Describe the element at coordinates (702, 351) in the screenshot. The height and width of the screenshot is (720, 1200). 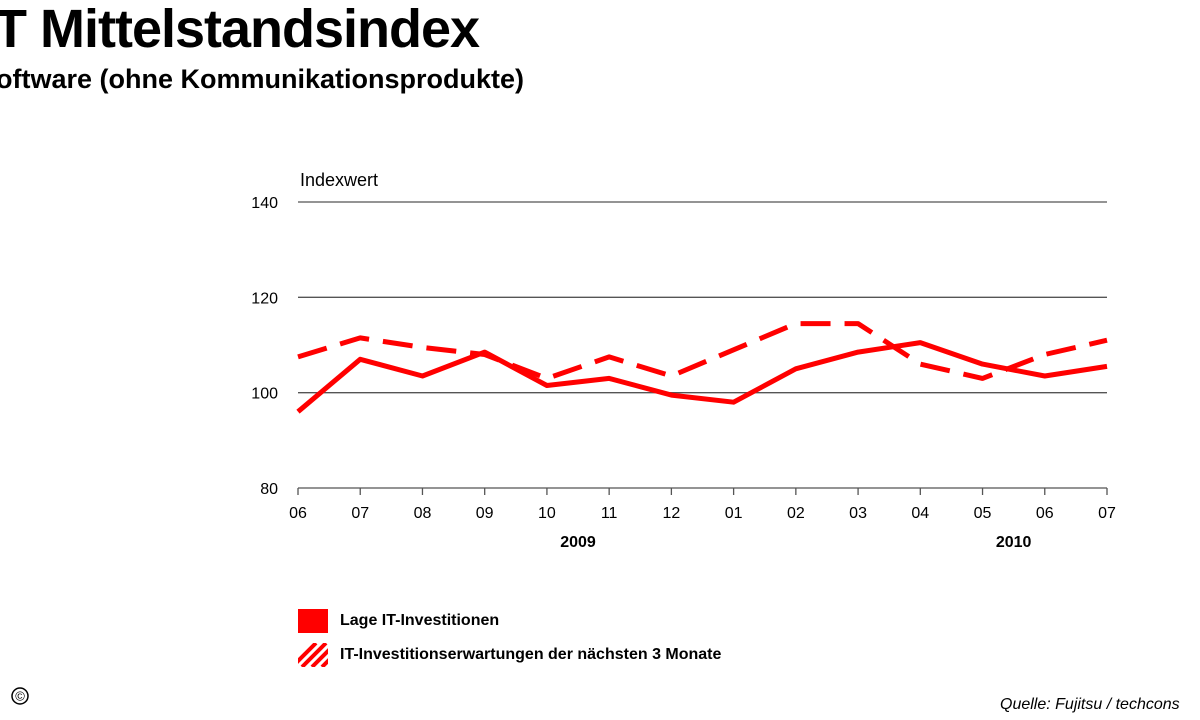
I see `series-line-erwartungen` at that location.